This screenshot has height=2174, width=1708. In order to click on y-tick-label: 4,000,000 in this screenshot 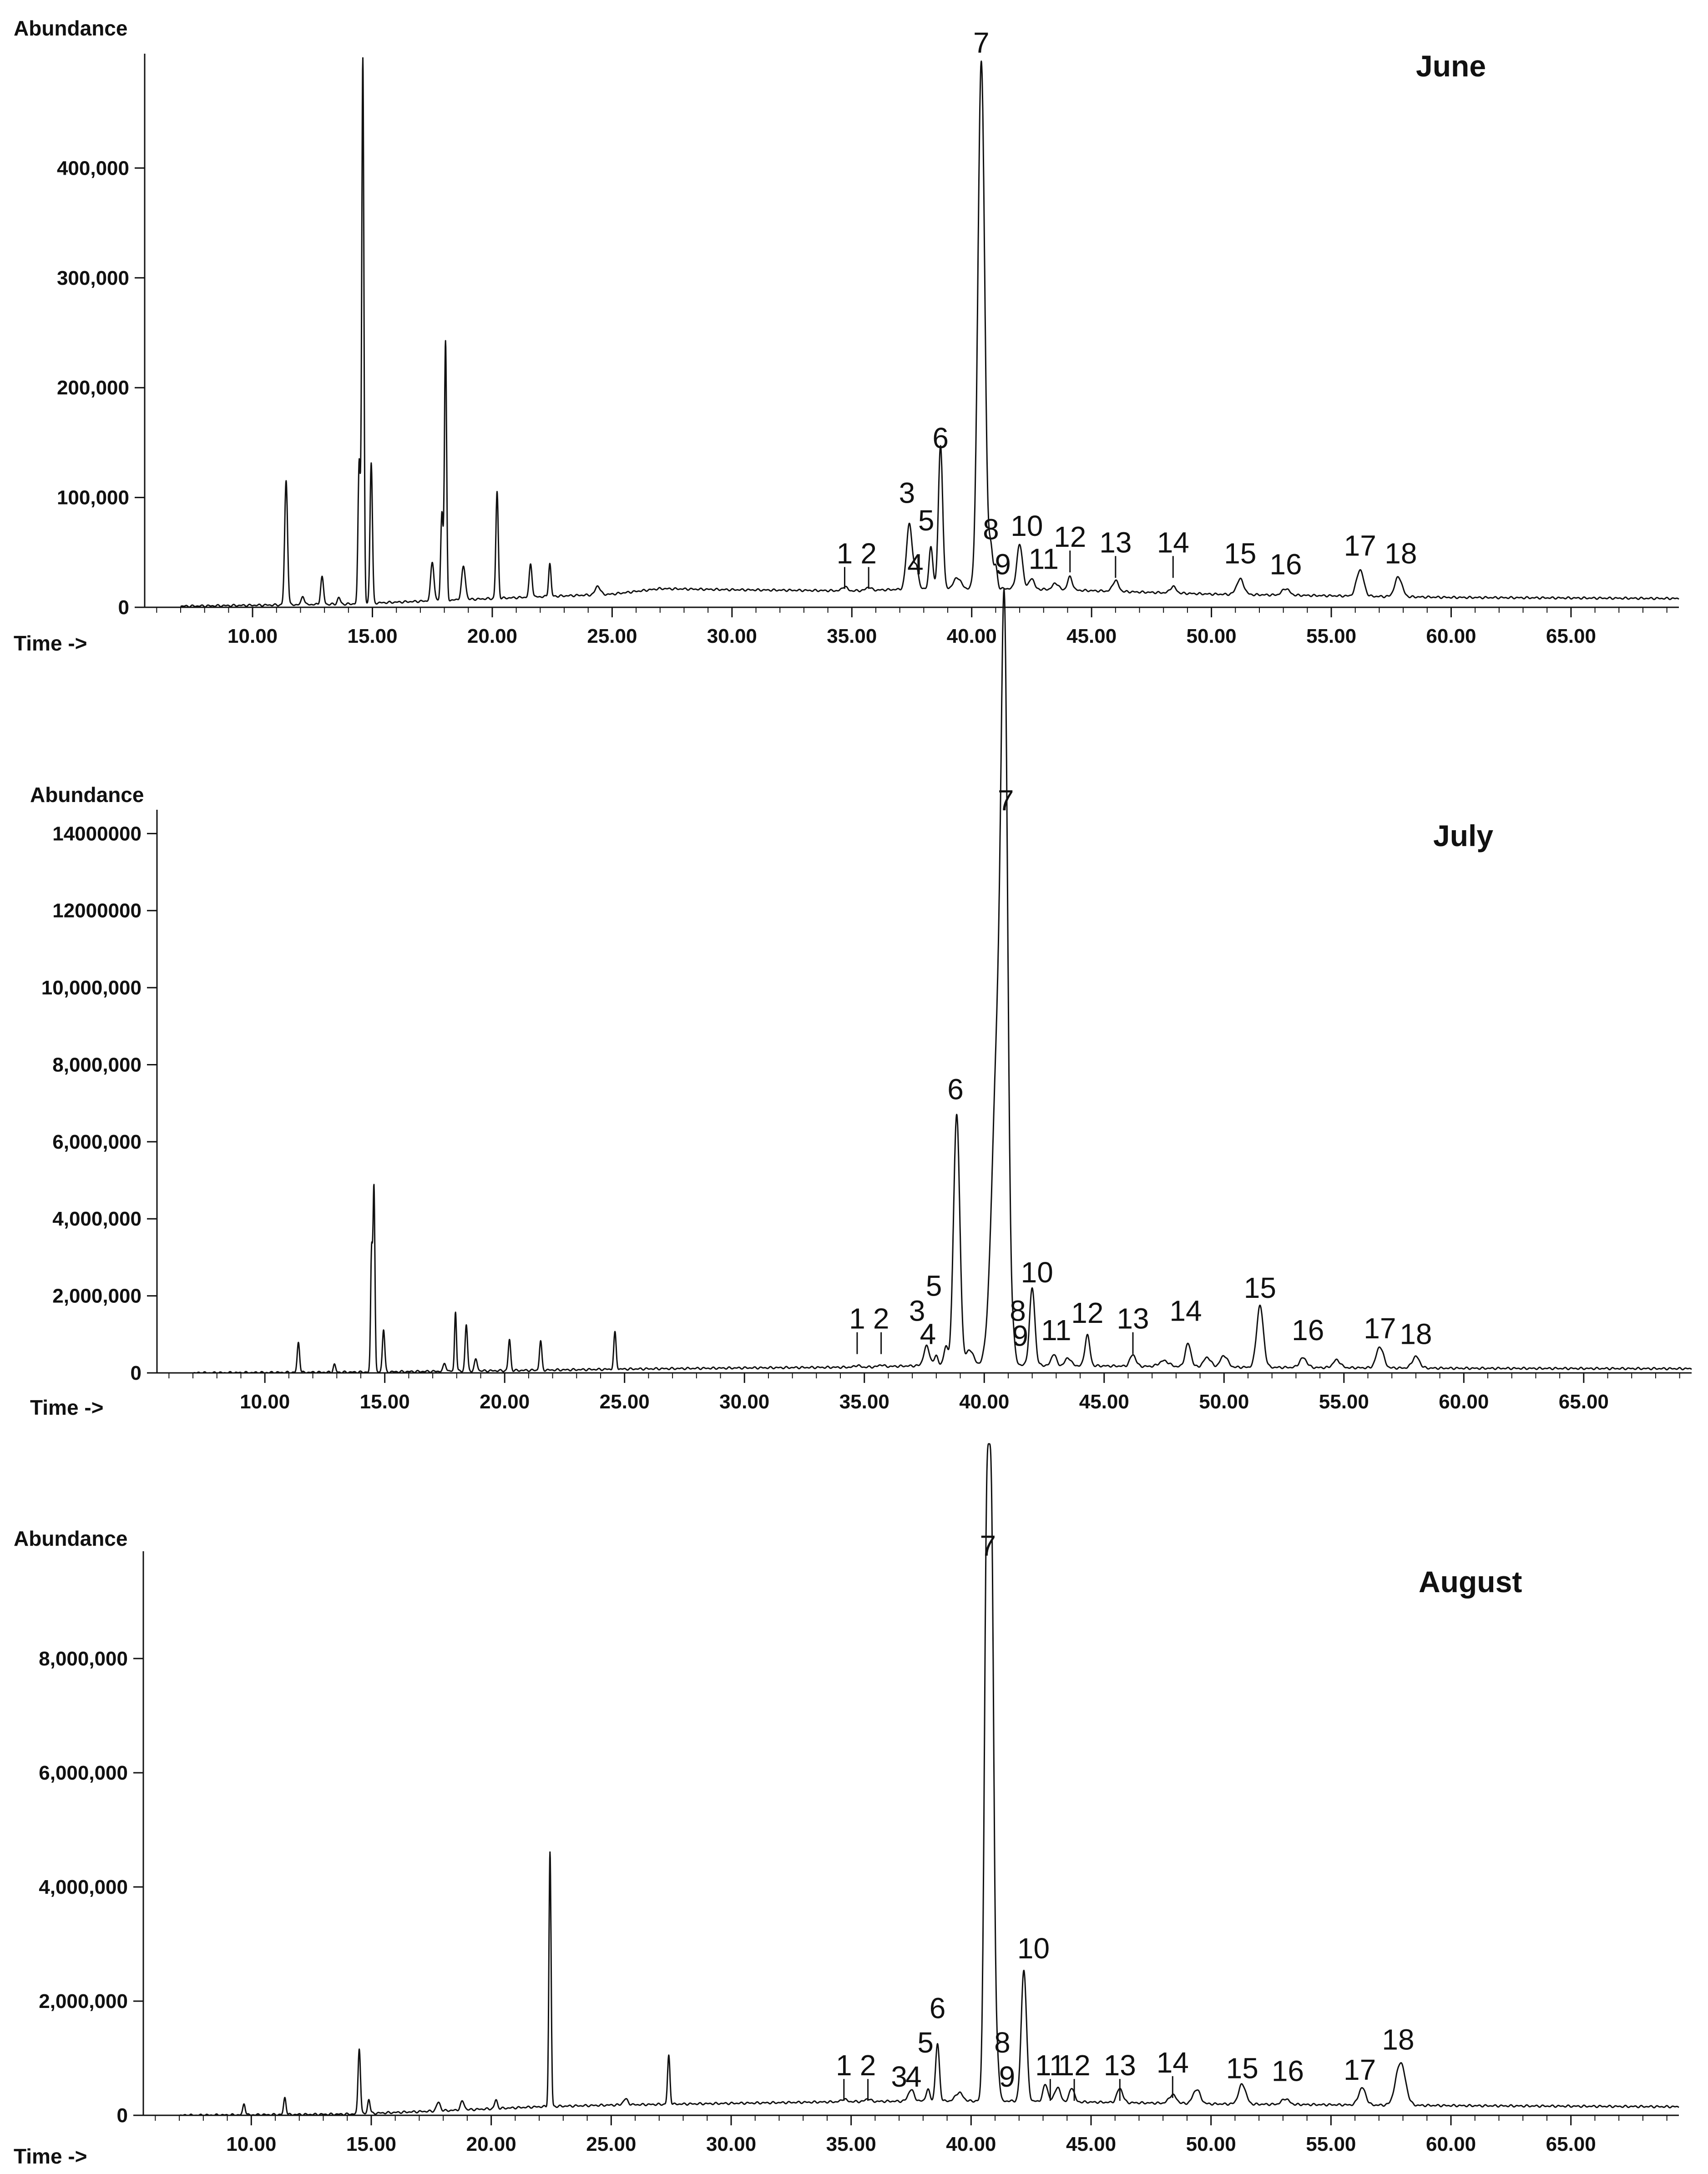, I will do `click(96, 1219)`.